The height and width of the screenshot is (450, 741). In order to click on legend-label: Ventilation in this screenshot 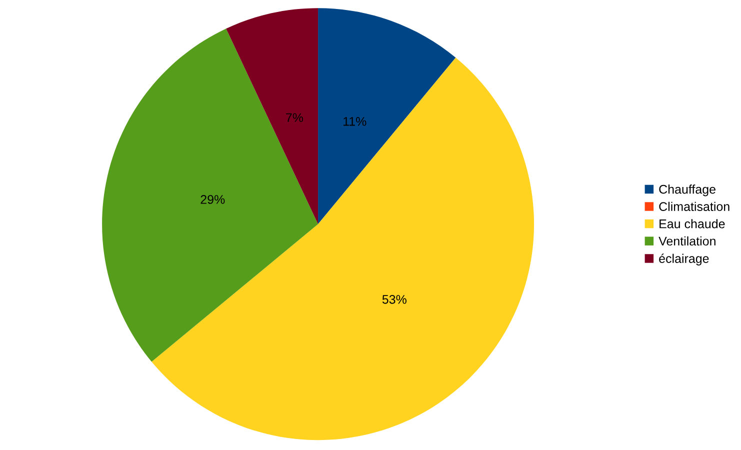, I will do `click(687, 241)`.